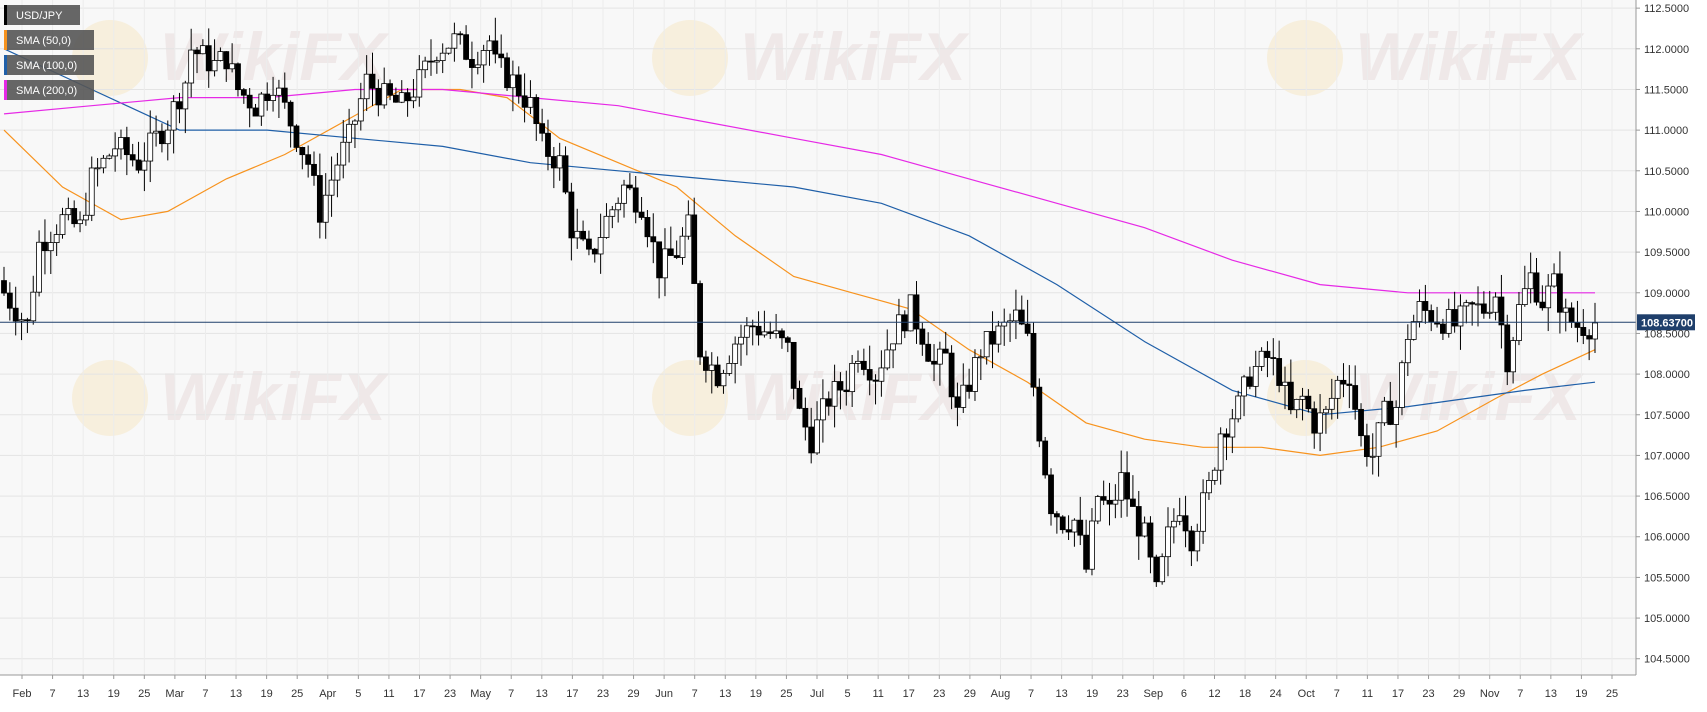  What do you see at coordinates (1667, 253) in the screenshot?
I see `y-tick-label: 109.5000` at bounding box center [1667, 253].